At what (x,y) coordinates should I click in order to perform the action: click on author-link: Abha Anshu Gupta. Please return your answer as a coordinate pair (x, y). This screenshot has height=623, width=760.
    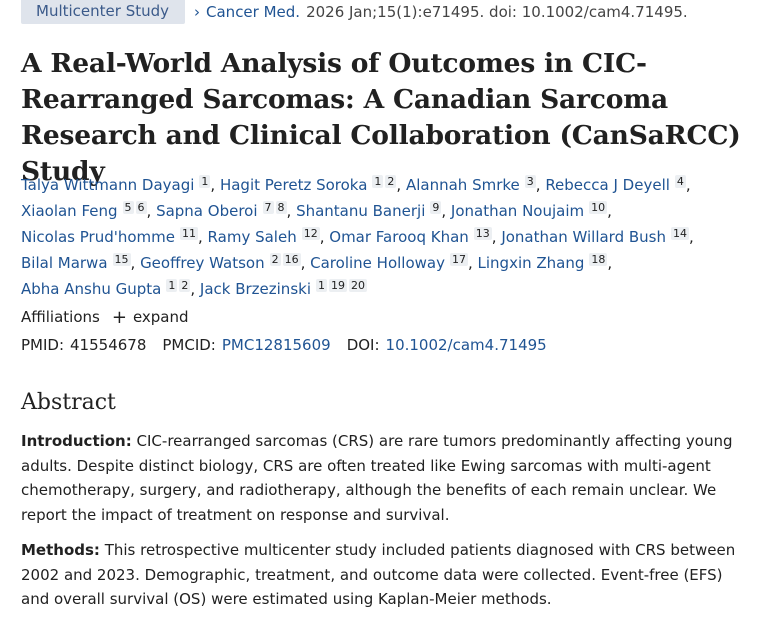
    Looking at the image, I should click on (91, 289).